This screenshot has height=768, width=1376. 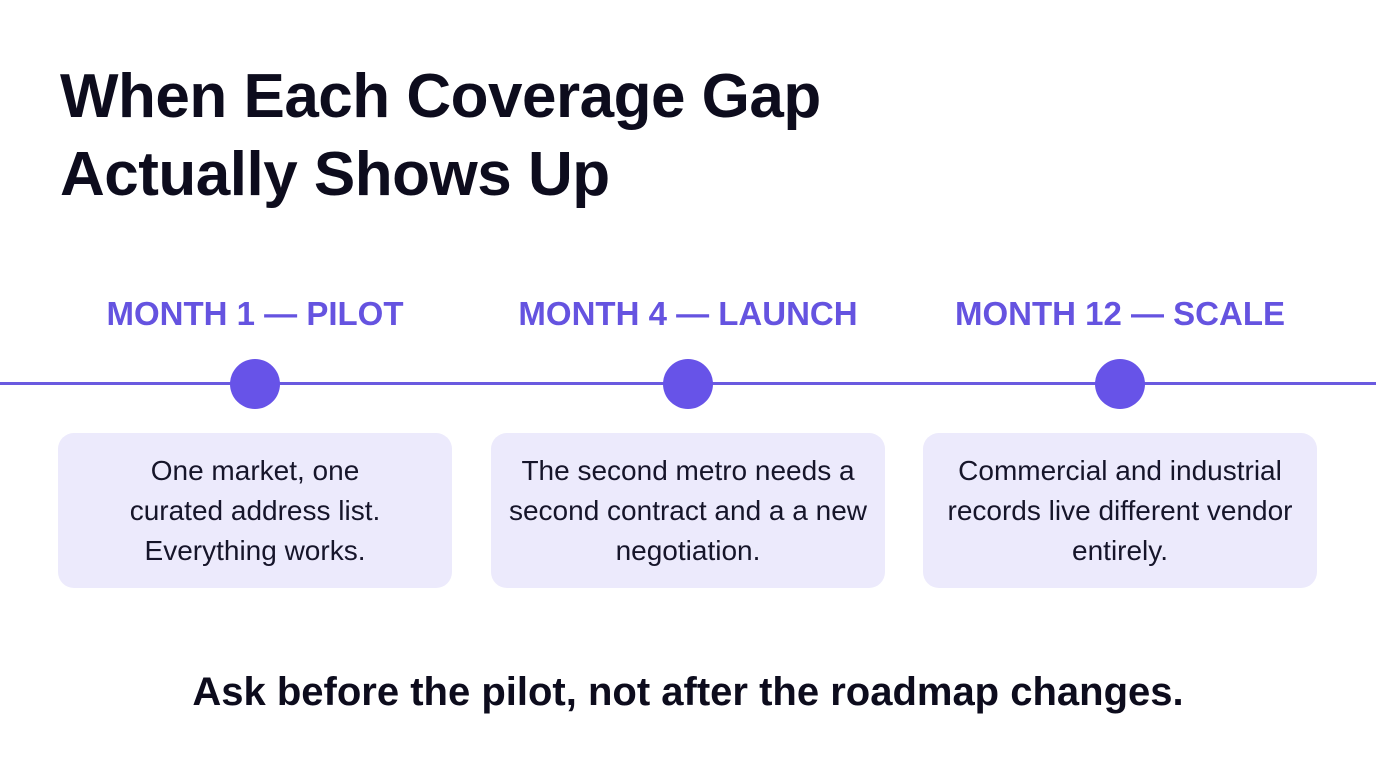 What do you see at coordinates (1120, 313) in the screenshot?
I see `stage-label-month-12: MONTH 12 — SCALE` at bounding box center [1120, 313].